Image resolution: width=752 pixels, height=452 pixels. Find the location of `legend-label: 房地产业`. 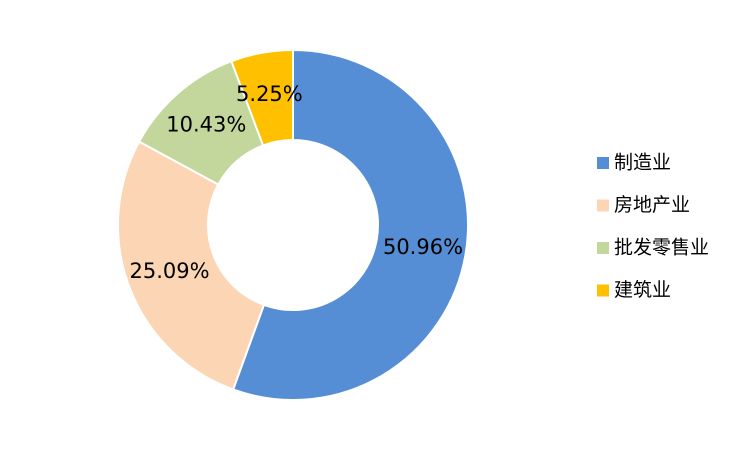

legend-label: 房地产业 is located at coordinates (652, 205).